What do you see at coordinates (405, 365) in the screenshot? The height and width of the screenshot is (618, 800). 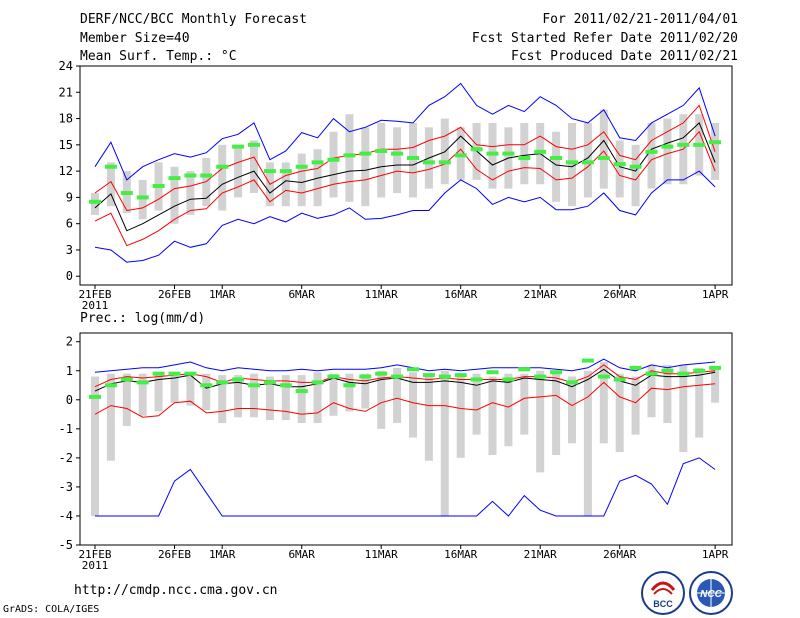 I see `series-line-max` at bounding box center [405, 365].